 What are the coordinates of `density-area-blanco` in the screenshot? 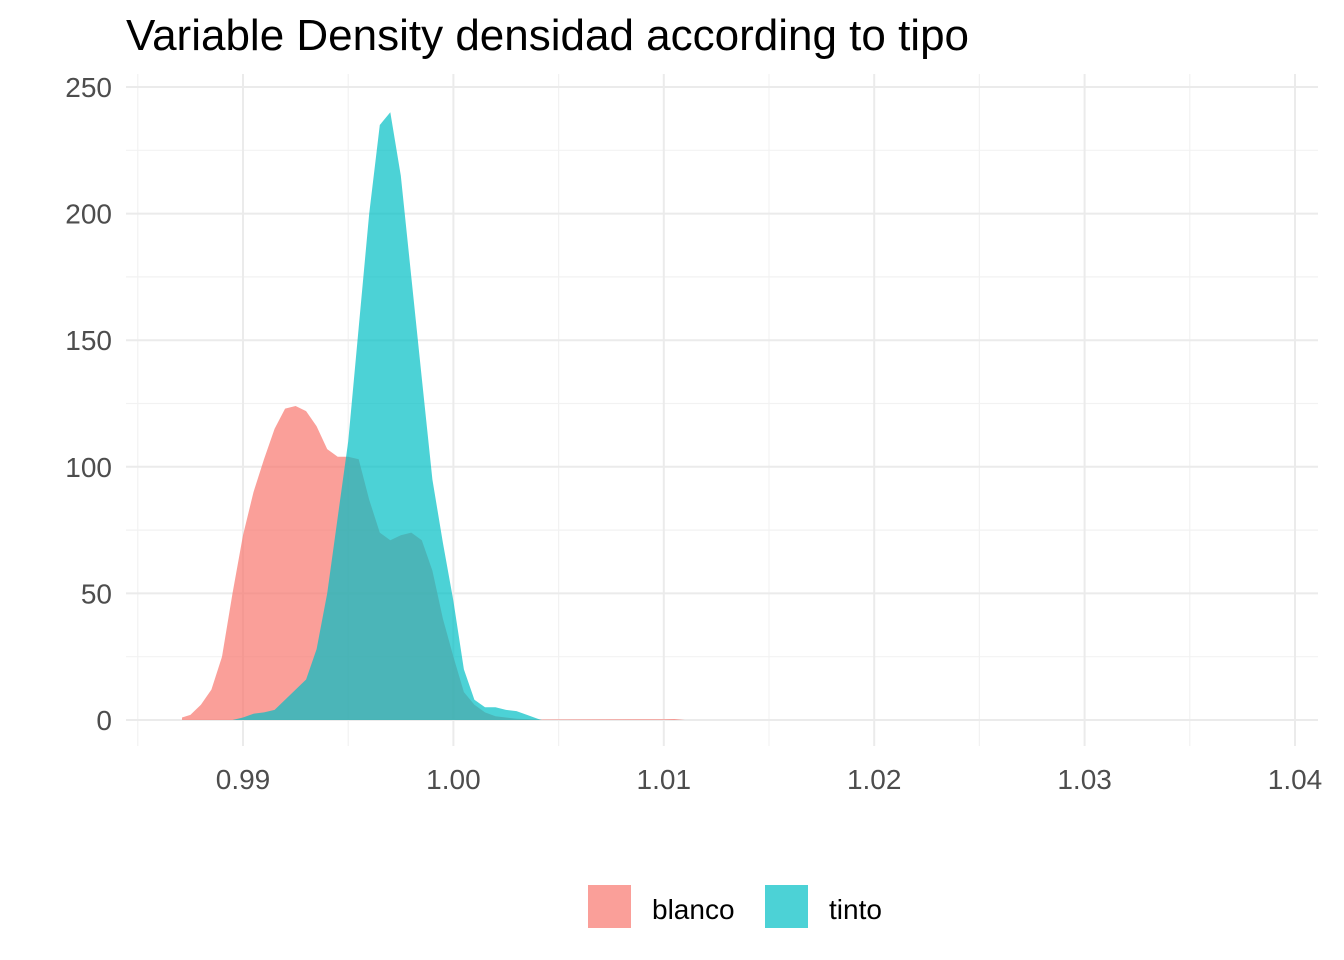 It's located at (433, 563).